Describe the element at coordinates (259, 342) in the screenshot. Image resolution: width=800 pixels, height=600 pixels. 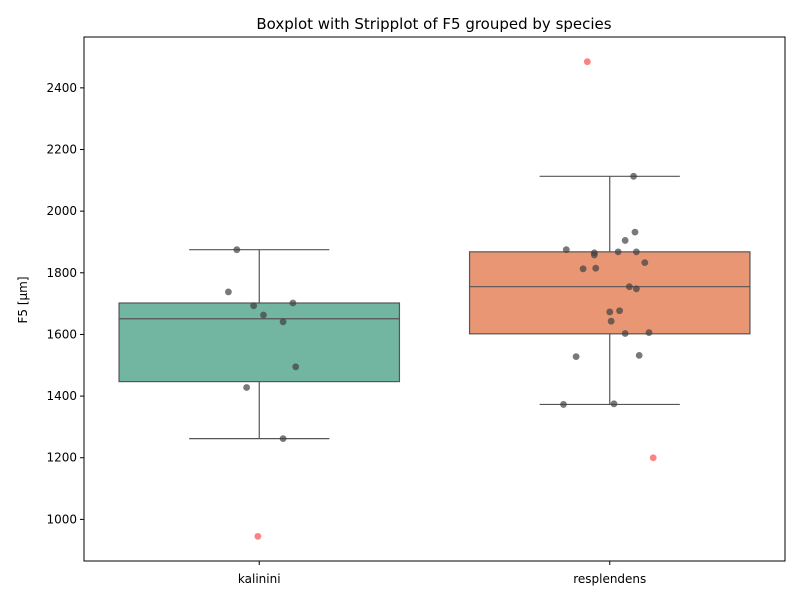
I see `box-kalinini` at that location.